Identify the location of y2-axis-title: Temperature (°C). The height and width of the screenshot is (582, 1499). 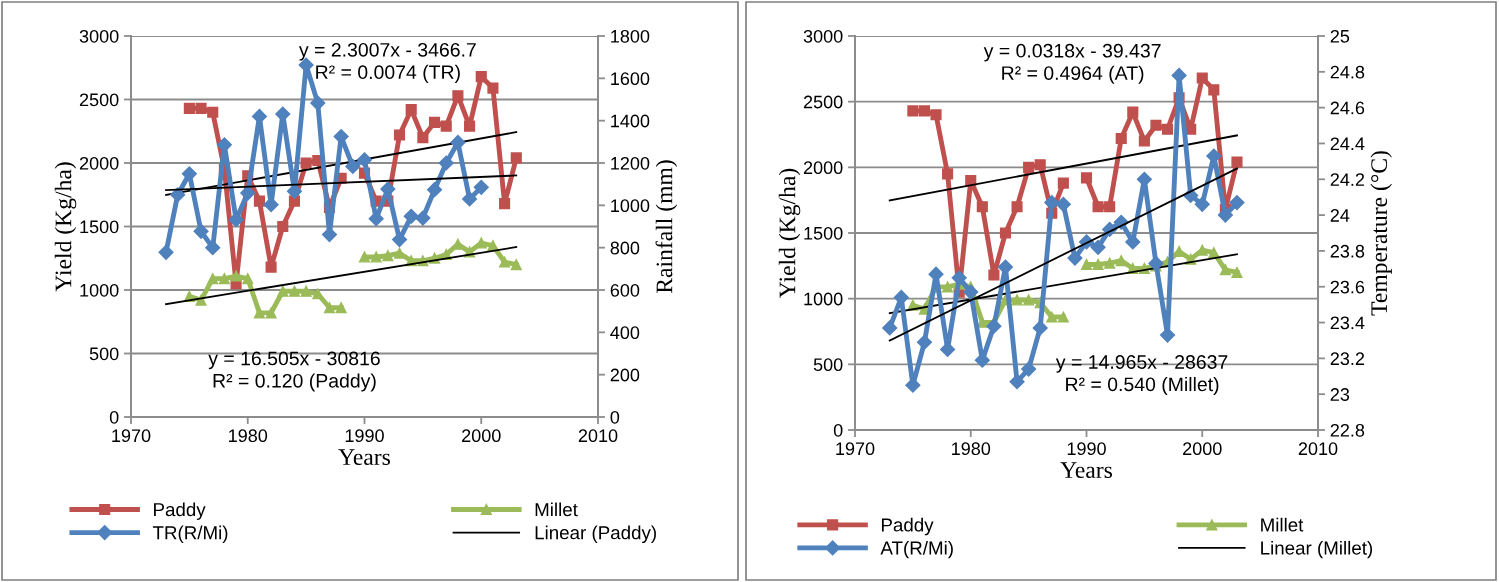
(1381, 233).